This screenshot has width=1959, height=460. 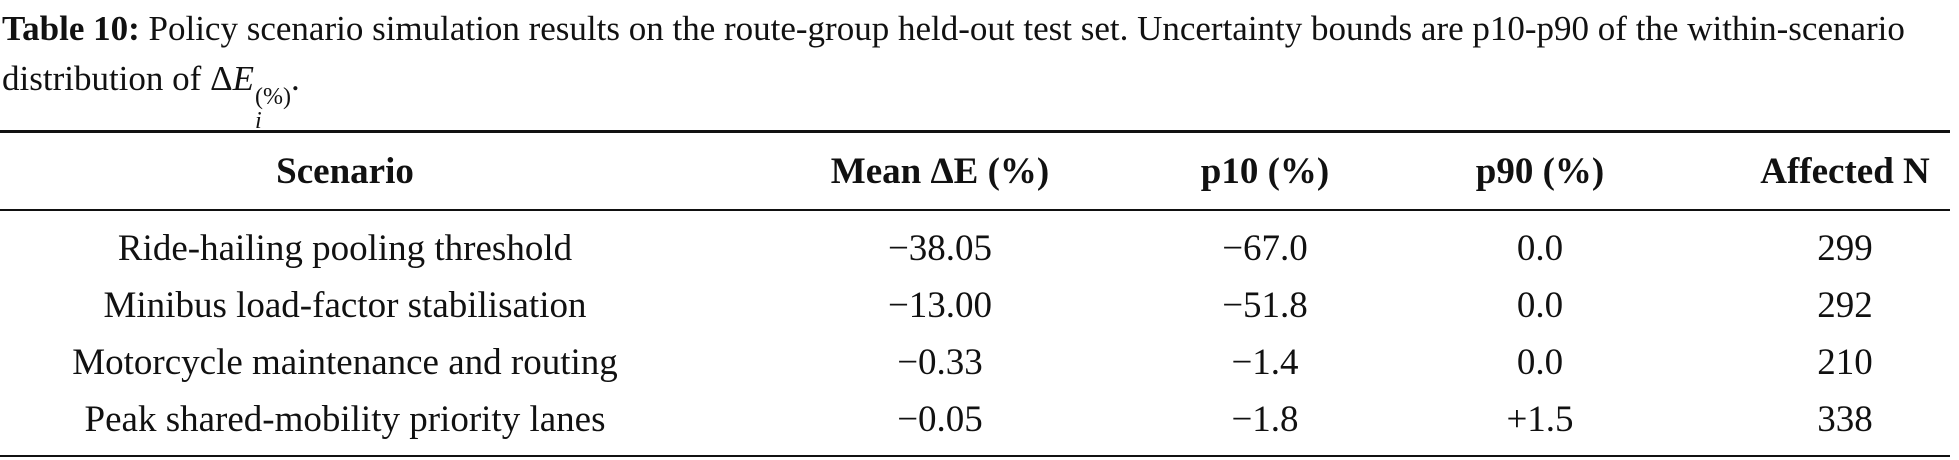 I want to click on table-cell: −1.8, so click(x=1265, y=419).